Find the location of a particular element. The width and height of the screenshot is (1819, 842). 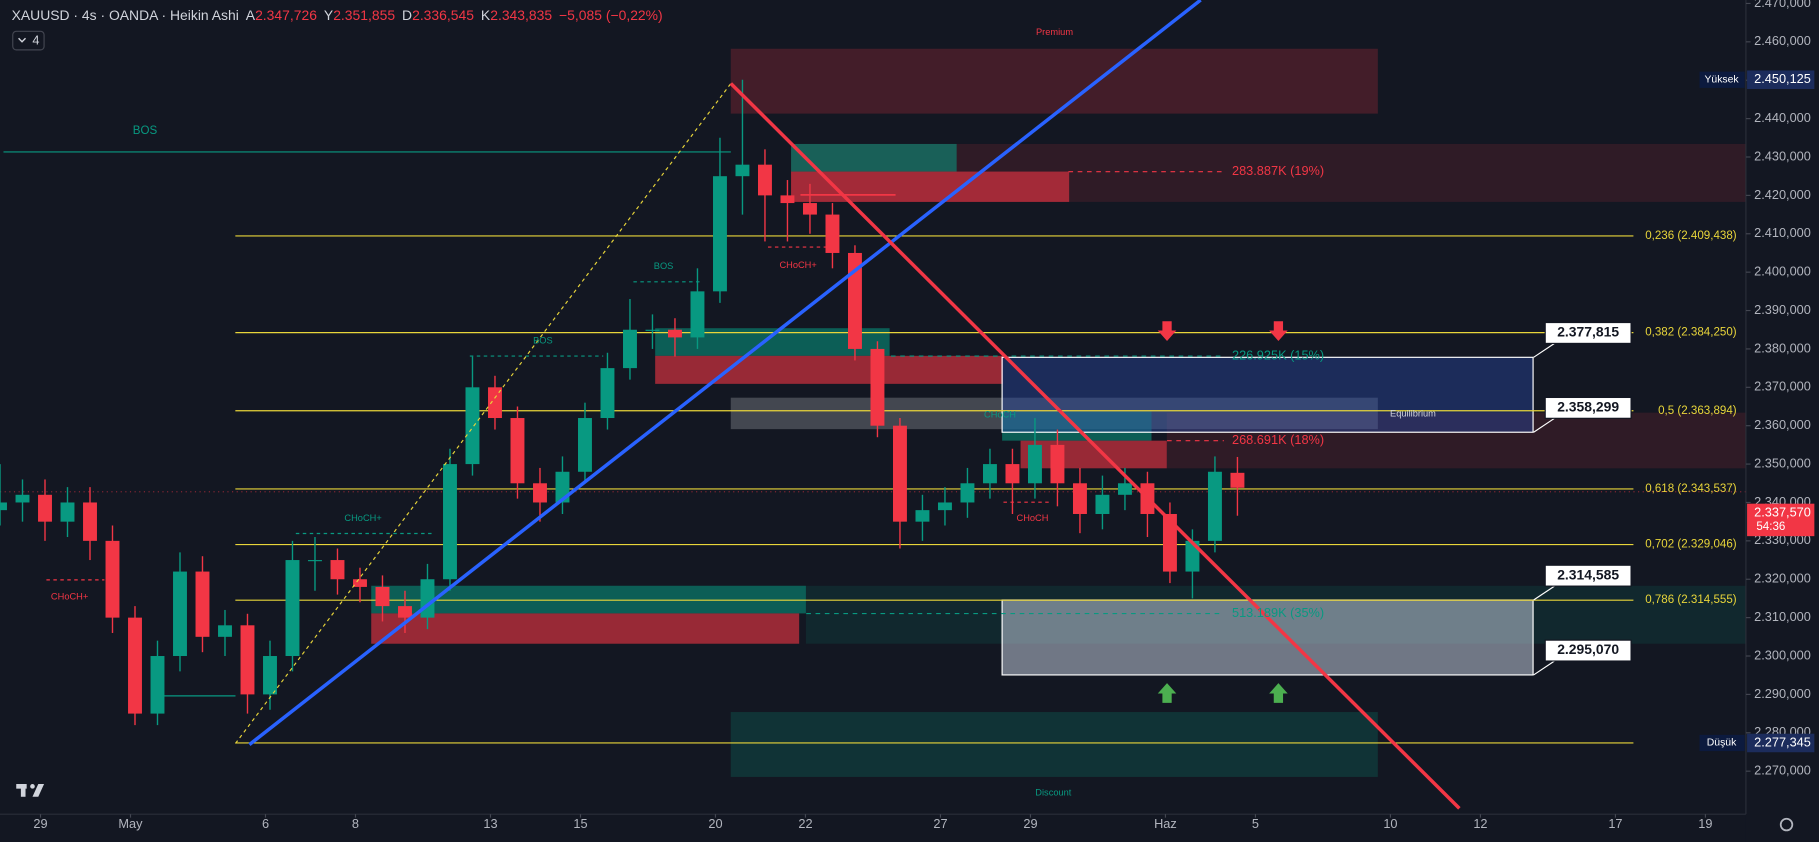

quote-key: A is located at coordinates (251, 15).